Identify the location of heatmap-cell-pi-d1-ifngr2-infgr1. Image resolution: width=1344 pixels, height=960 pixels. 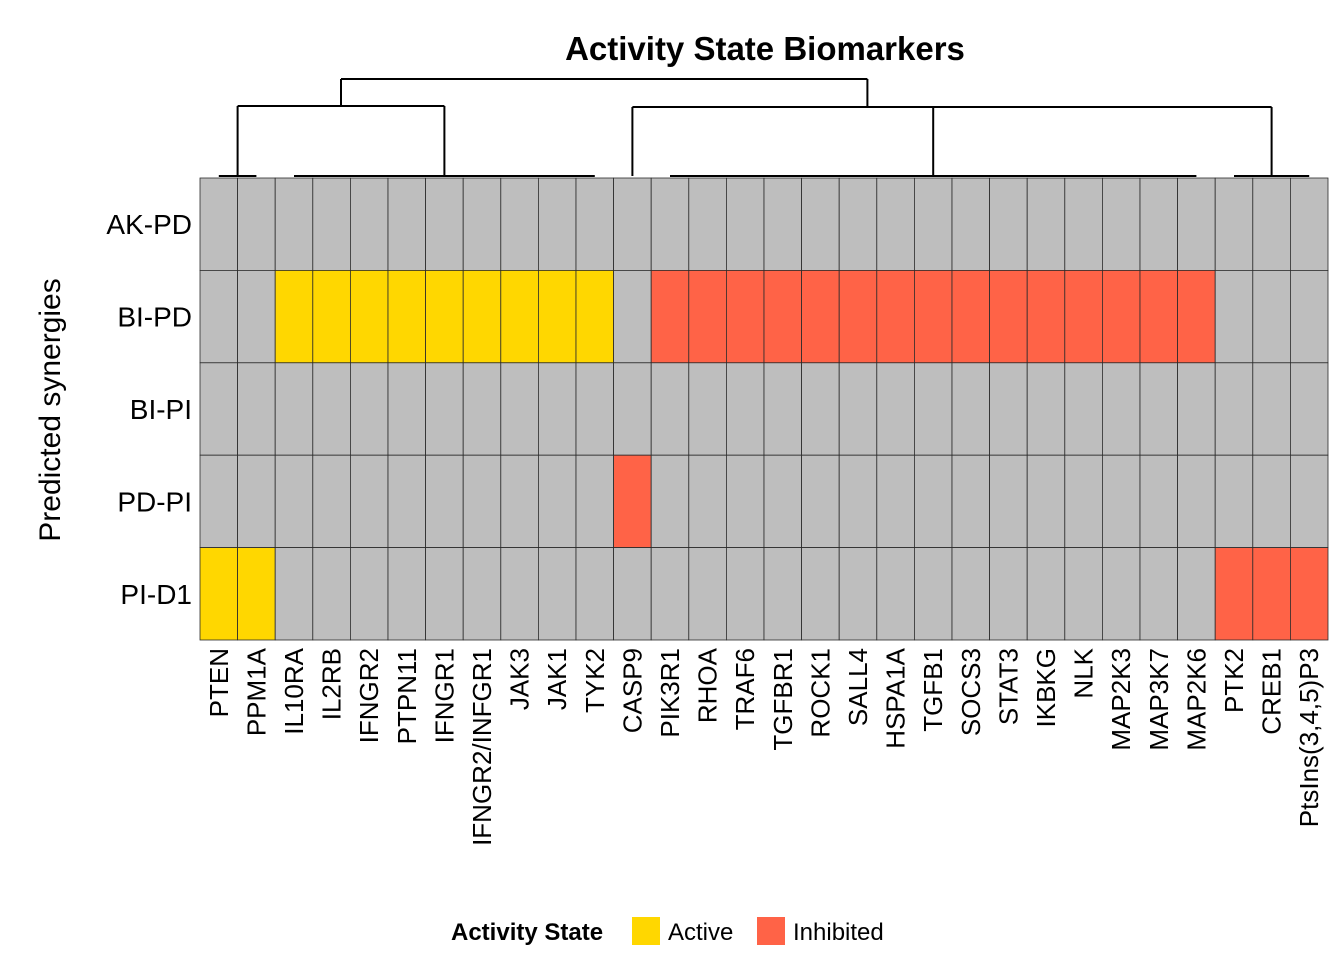
(482, 594).